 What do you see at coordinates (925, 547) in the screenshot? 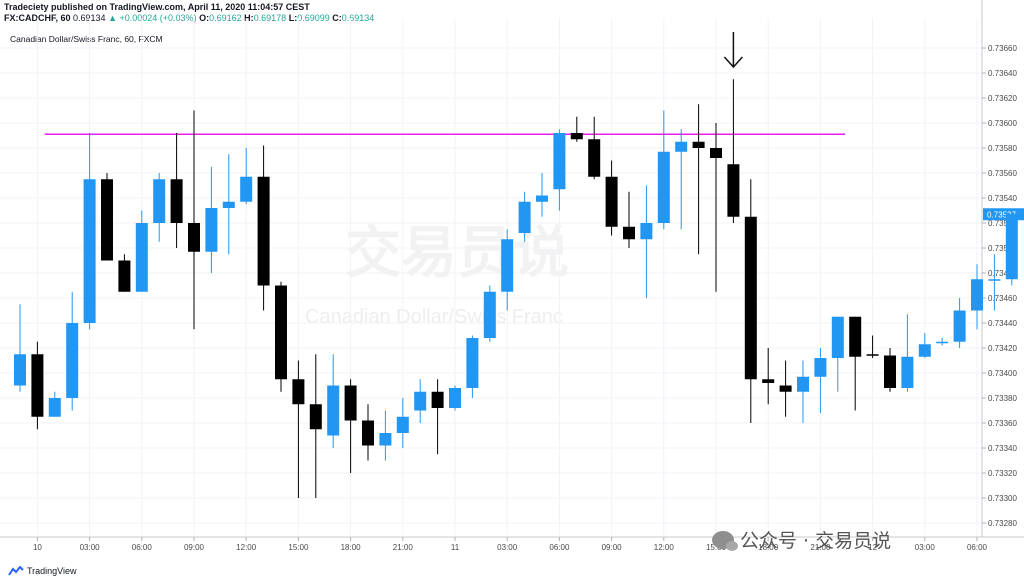
I see `time-tick-label: 03:00` at bounding box center [925, 547].